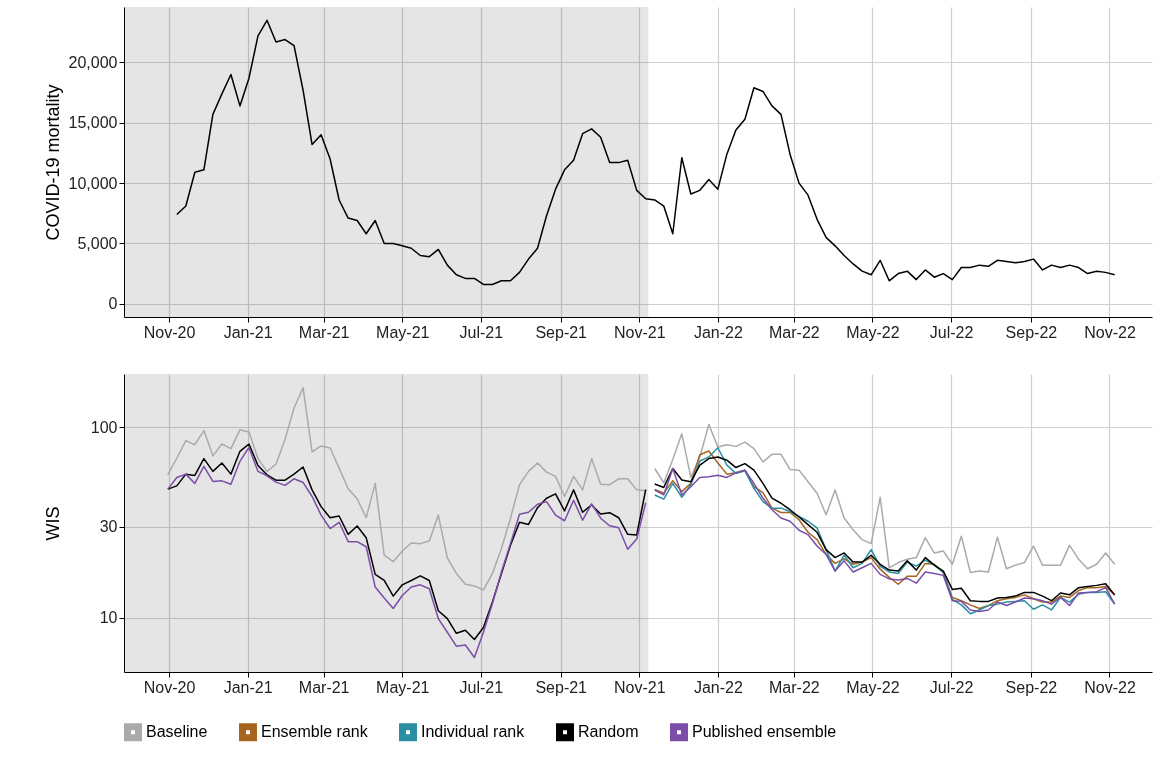 The image size is (1162, 765). What do you see at coordinates (108, 618) in the screenshot?
I see `y-tick-label: 10` at bounding box center [108, 618].